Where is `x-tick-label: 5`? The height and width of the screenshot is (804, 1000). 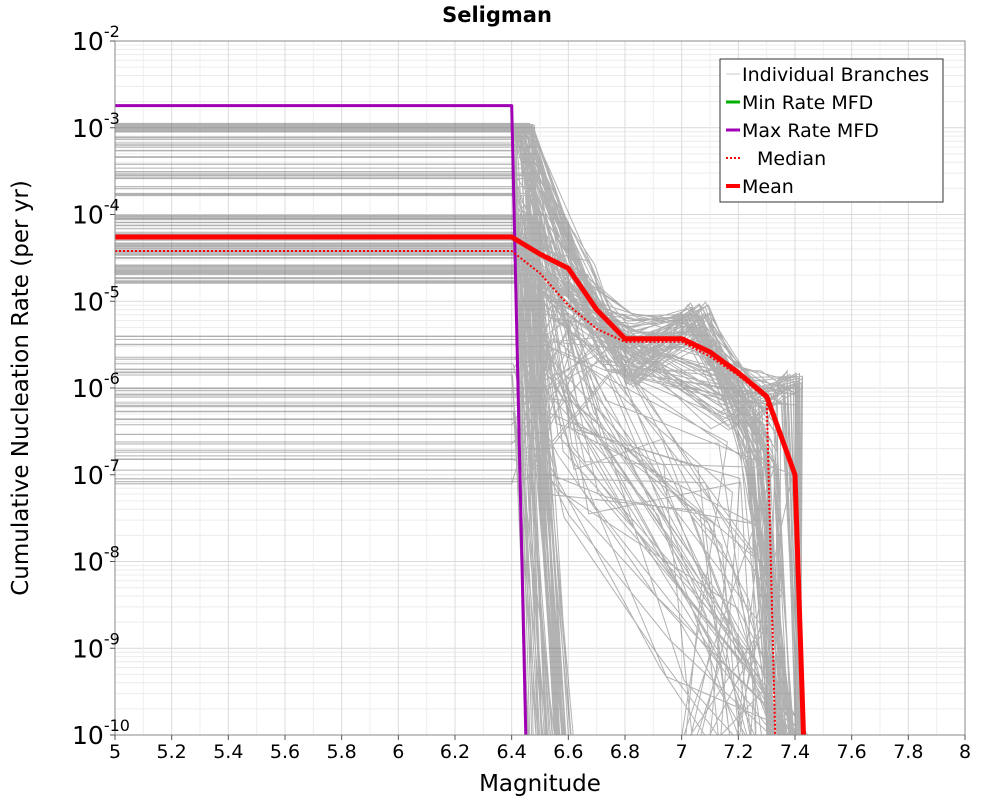
x-tick-label: 5 is located at coordinates (115, 752).